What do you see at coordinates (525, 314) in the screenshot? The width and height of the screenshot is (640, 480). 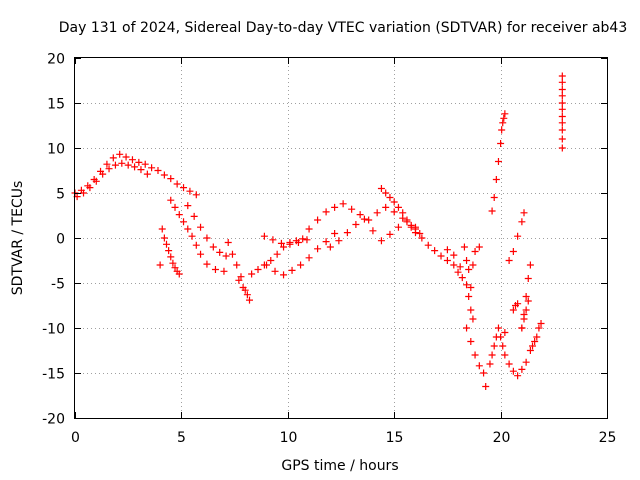 I see `series-track-v` at bounding box center [525, 314].